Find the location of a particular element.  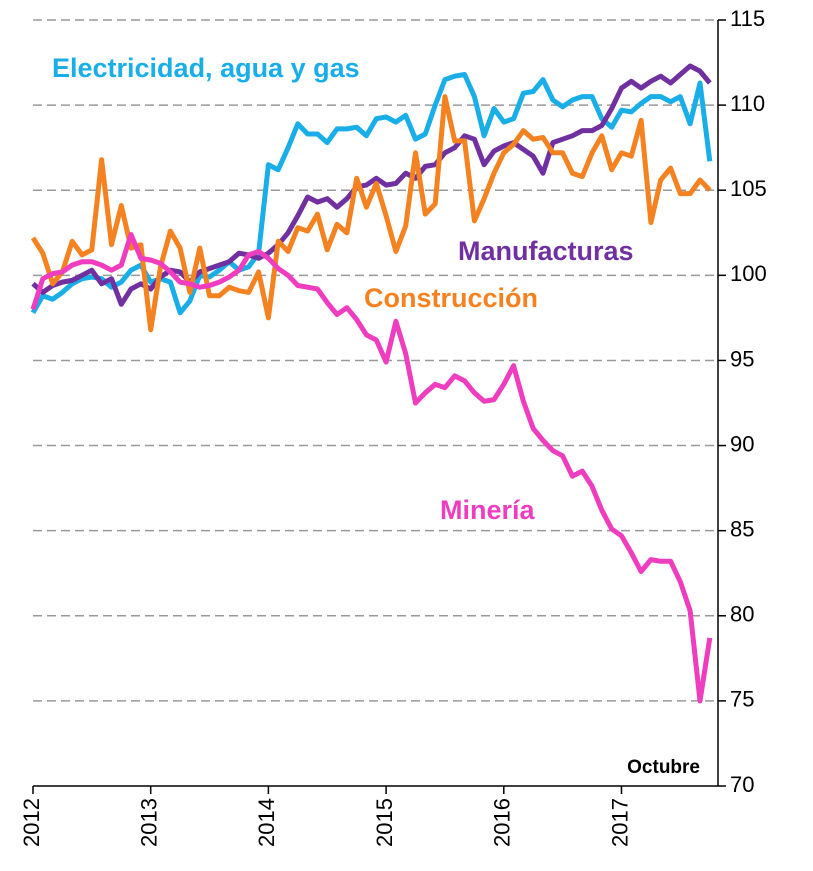

y-tick-label: 115 is located at coordinates (747, 18).